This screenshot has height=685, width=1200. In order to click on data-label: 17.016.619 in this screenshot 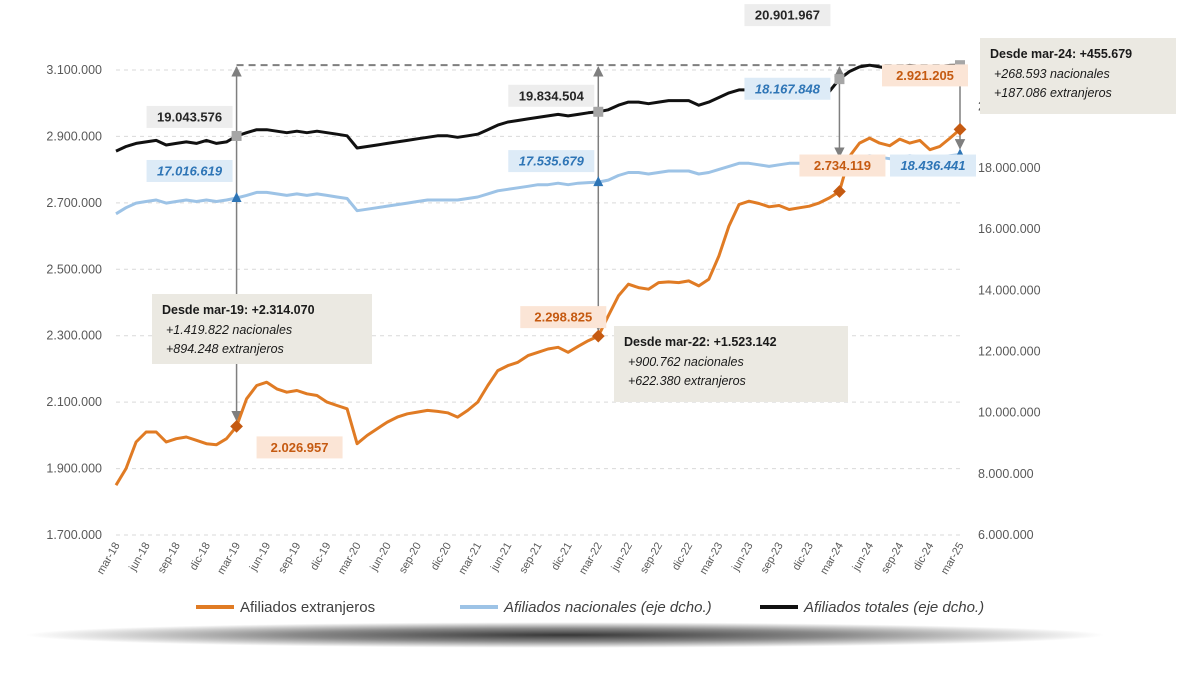, I will do `click(190, 170)`.